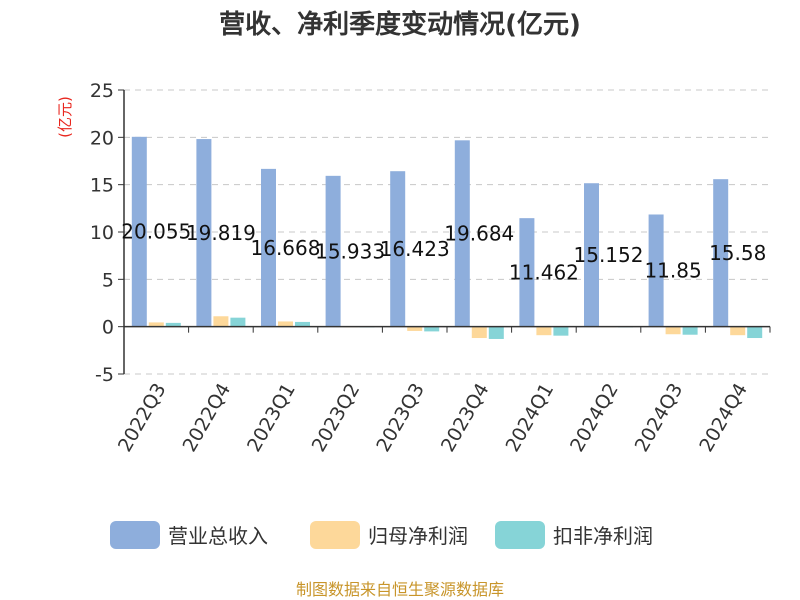 The image size is (800, 600). What do you see at coordinates (173, 324) in the screenshot?
I see `bar-series-2-2022Q3` at bounding box center [173, 324].